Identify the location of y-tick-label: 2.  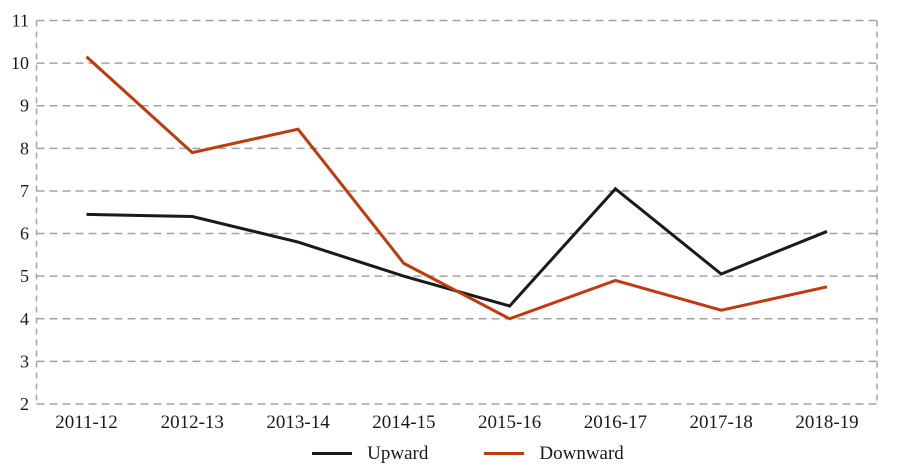
(24, 404).